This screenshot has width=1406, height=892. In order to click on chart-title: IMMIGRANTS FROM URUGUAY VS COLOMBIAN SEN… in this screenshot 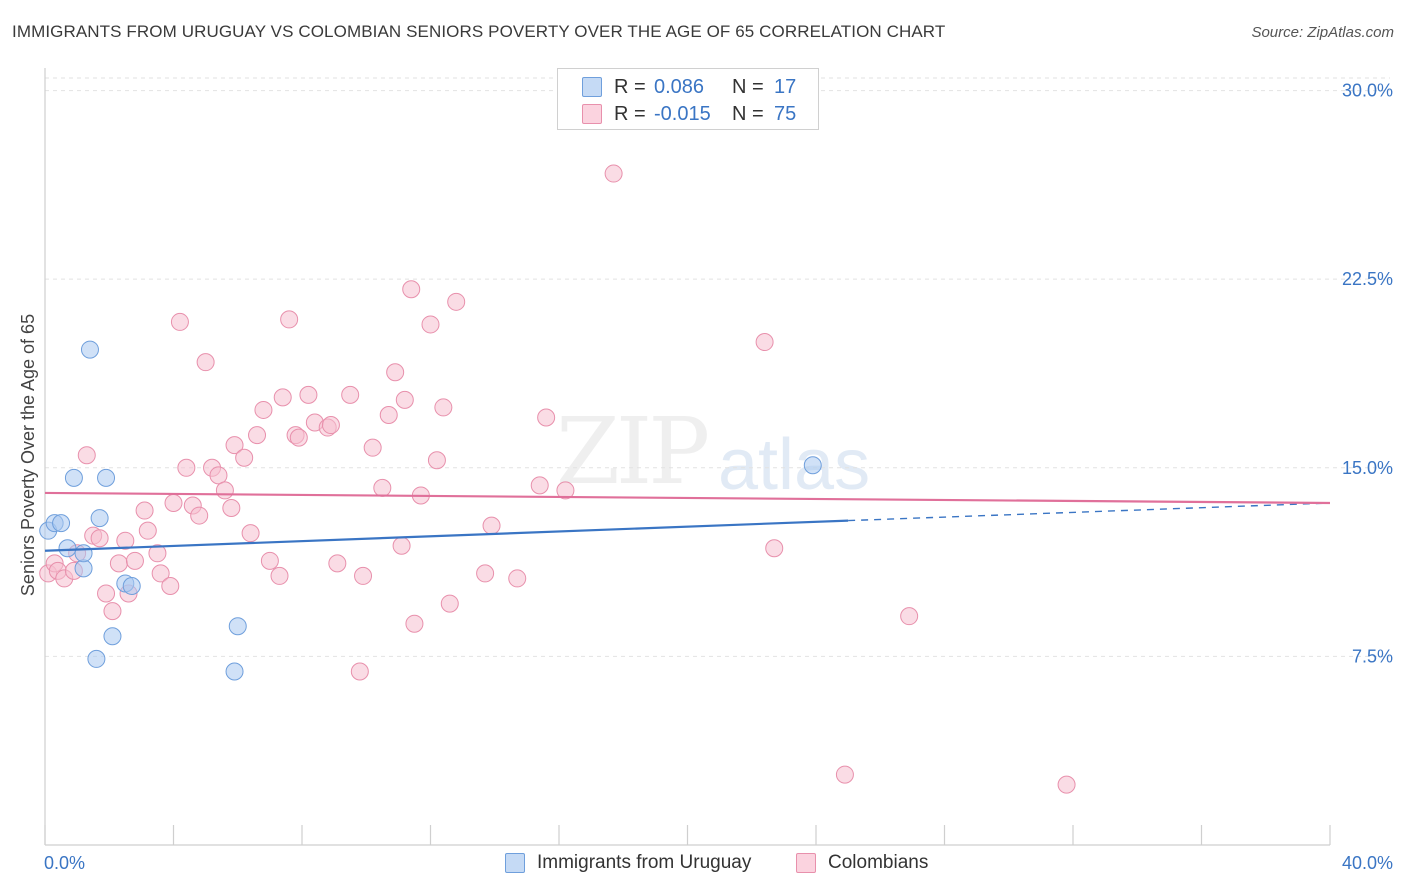, I will do `click(479, 31)`.